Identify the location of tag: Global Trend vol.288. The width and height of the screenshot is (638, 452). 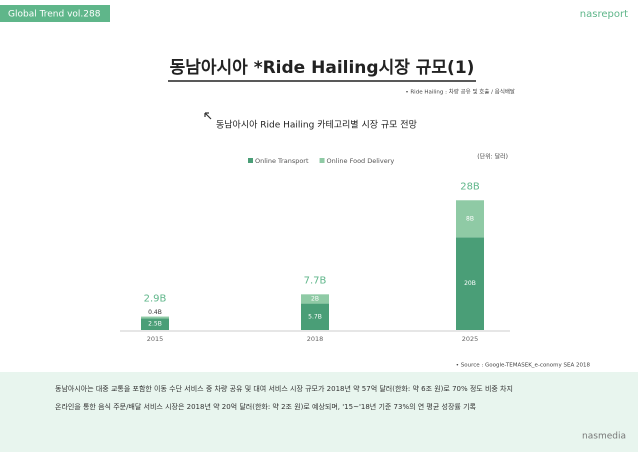
(54, 15).